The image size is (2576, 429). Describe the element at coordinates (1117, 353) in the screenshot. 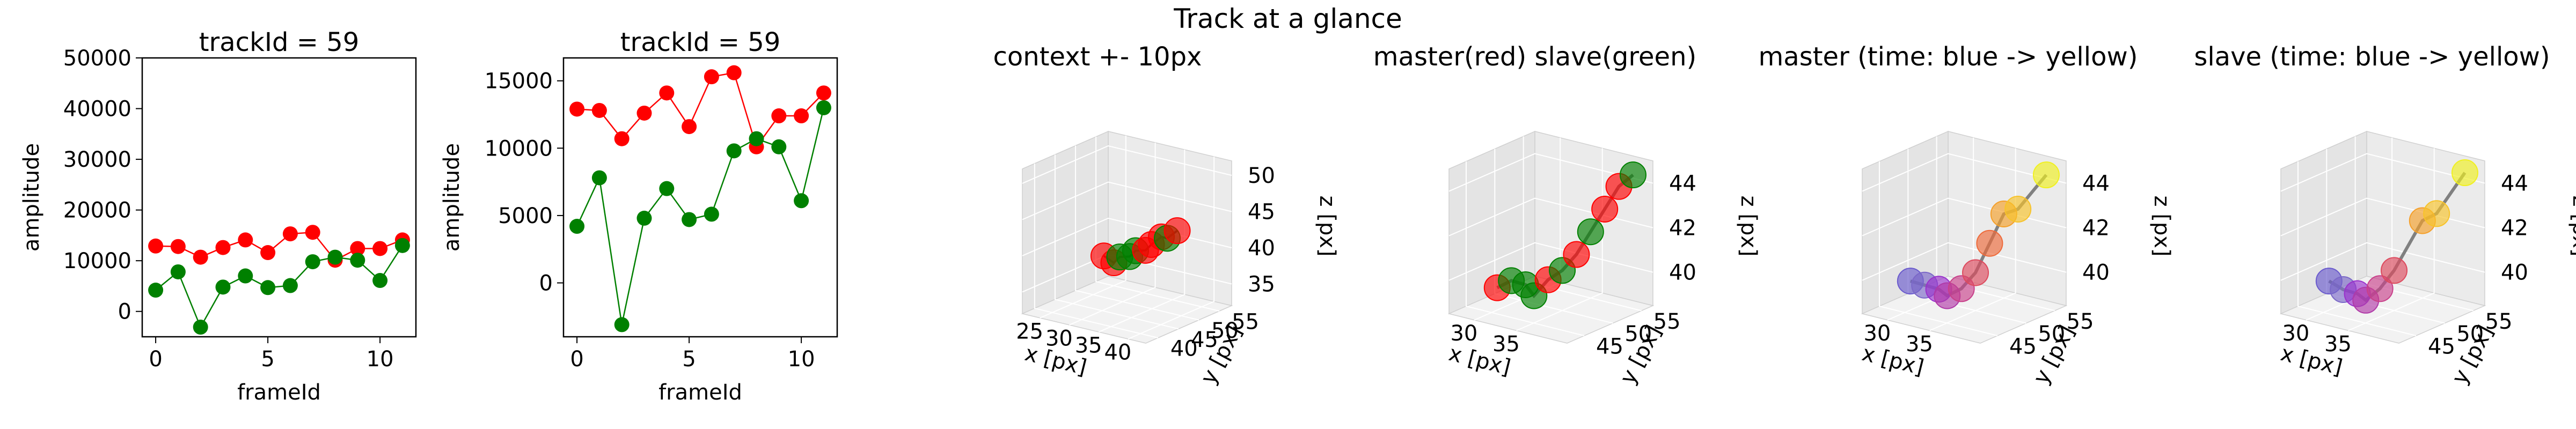

I see `x-tick-label: 40` at that location.